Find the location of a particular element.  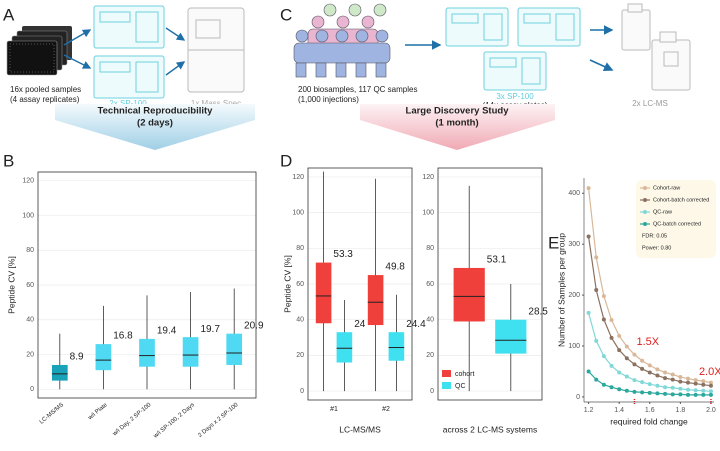

x-axis-label: LC-MS/MS is located at coordinates (360, 429).